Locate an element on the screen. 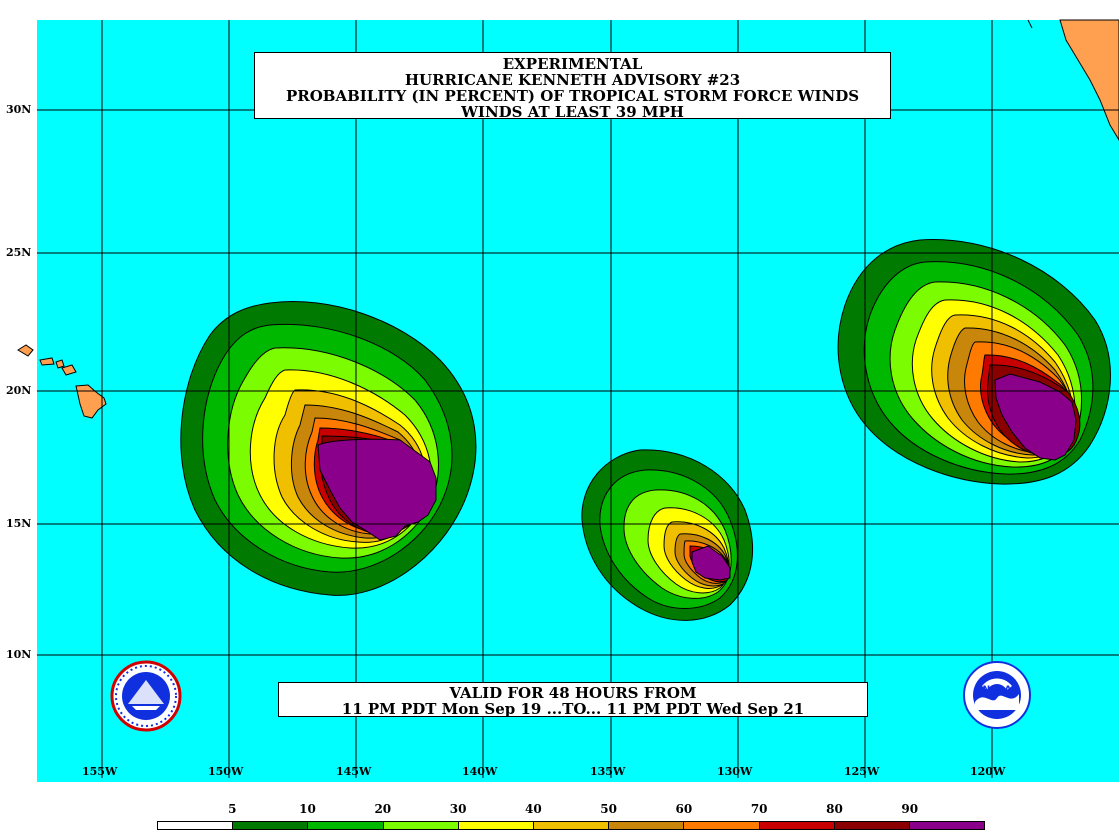 This screenshot has width=1119, height=839. lon-label-145w: 145W is located at coordinates (354, 771).